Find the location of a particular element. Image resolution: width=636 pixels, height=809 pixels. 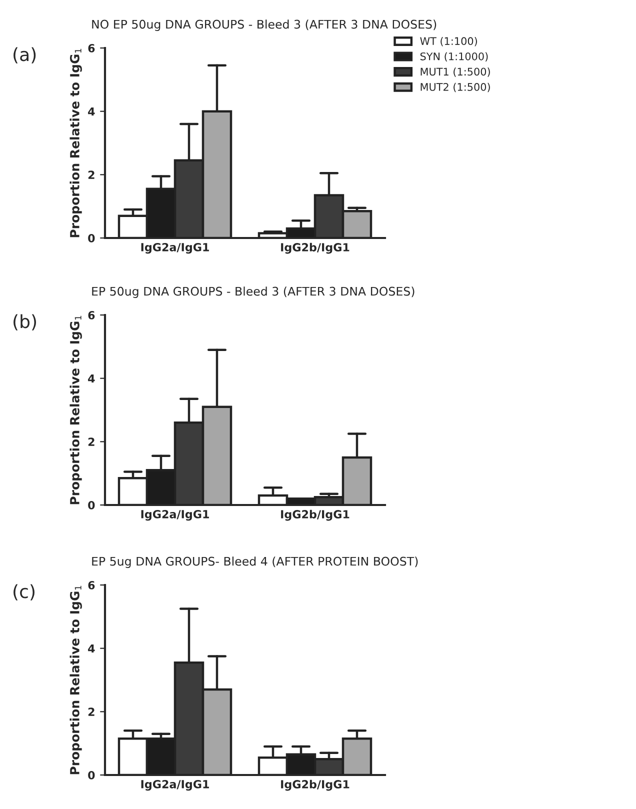

chart-title: EP 50ug DNA GROUPS - Bleed 3 (AFTER 3 DNA DOSES) is located at coordinates (253, 292).